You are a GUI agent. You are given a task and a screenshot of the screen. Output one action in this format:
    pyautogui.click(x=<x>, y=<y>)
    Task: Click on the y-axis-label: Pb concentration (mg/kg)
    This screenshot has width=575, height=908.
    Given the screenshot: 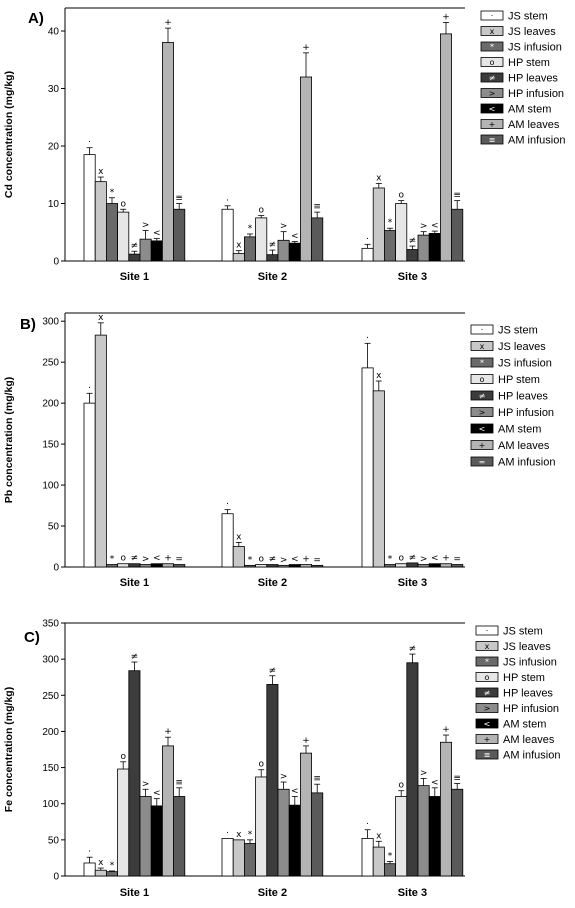 What is the action you would take?
    pyautogui.click(x=9, y=440)
    